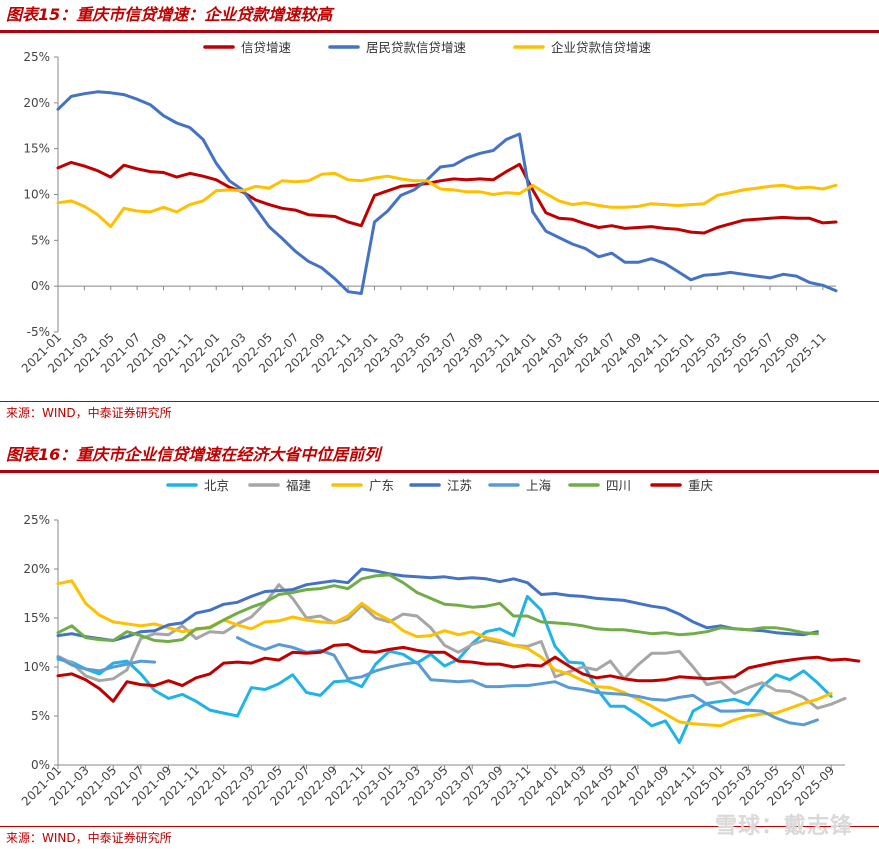 The height and width of the screenshot is (849, 879). I want to click on series-重庆, so click(458, 673).